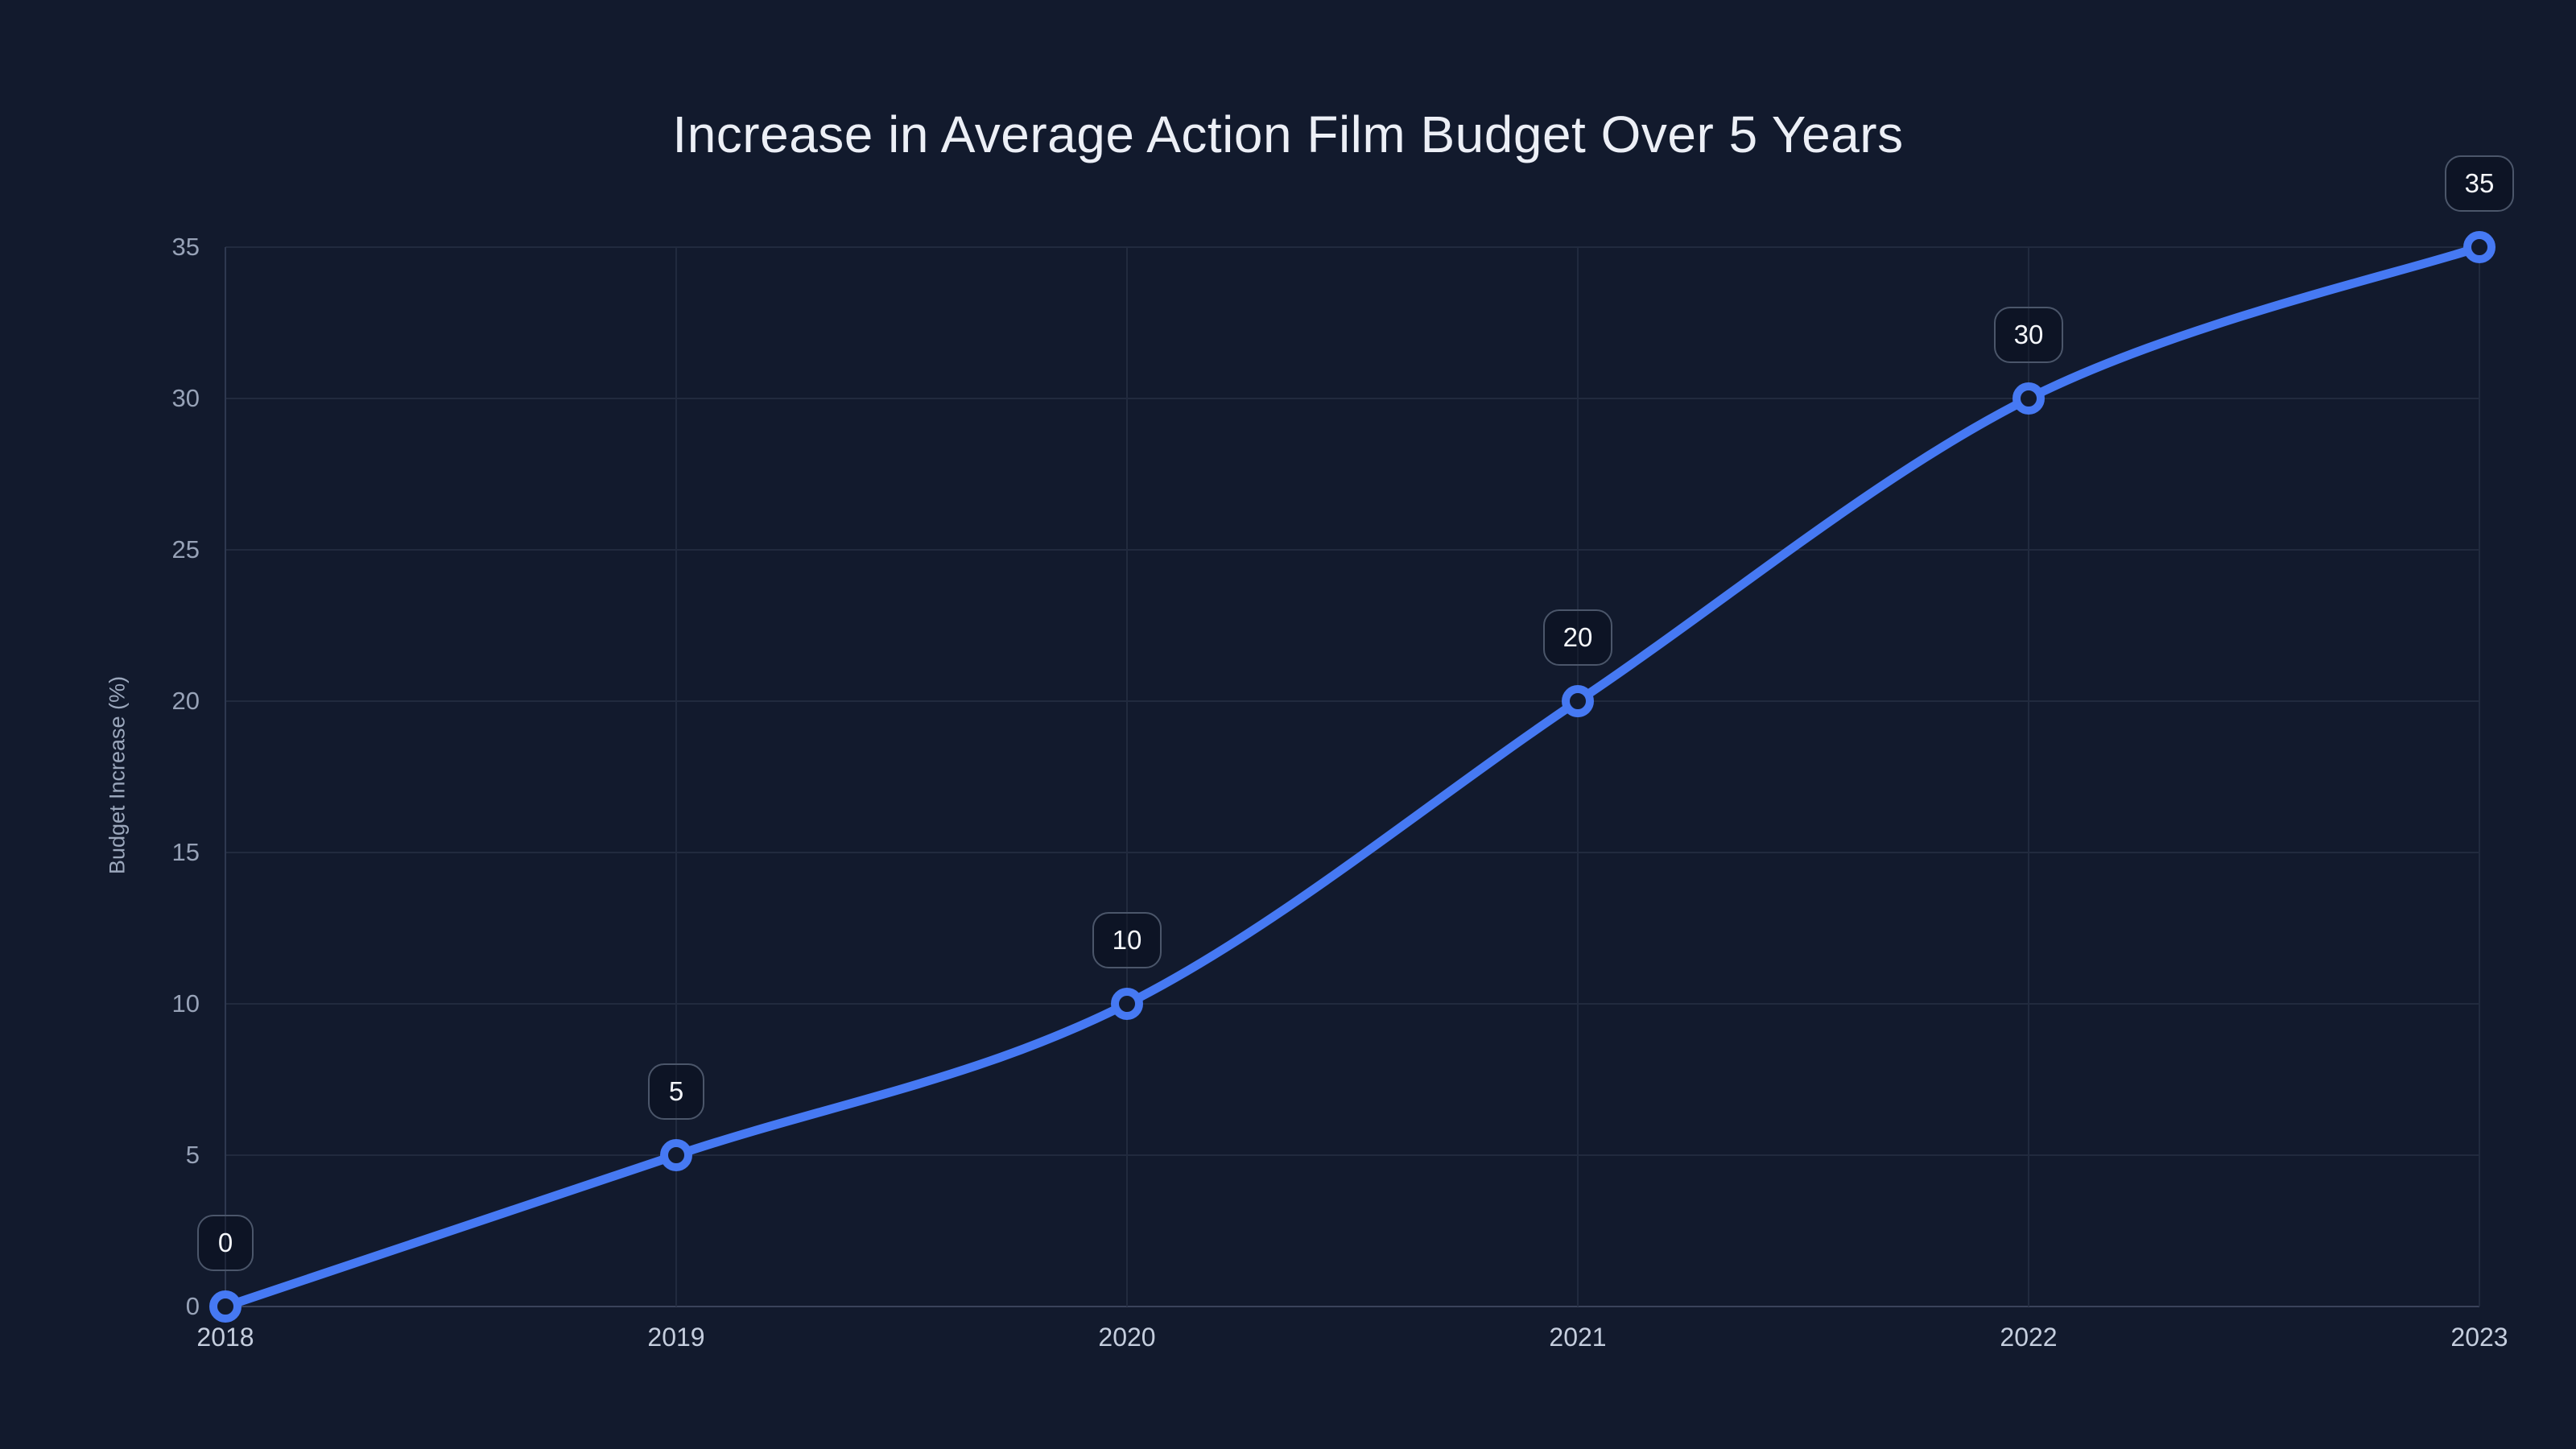 This screenshot has width=2576, height=1449. I want to click on point-value-badge: 10, so click(1127, 940).